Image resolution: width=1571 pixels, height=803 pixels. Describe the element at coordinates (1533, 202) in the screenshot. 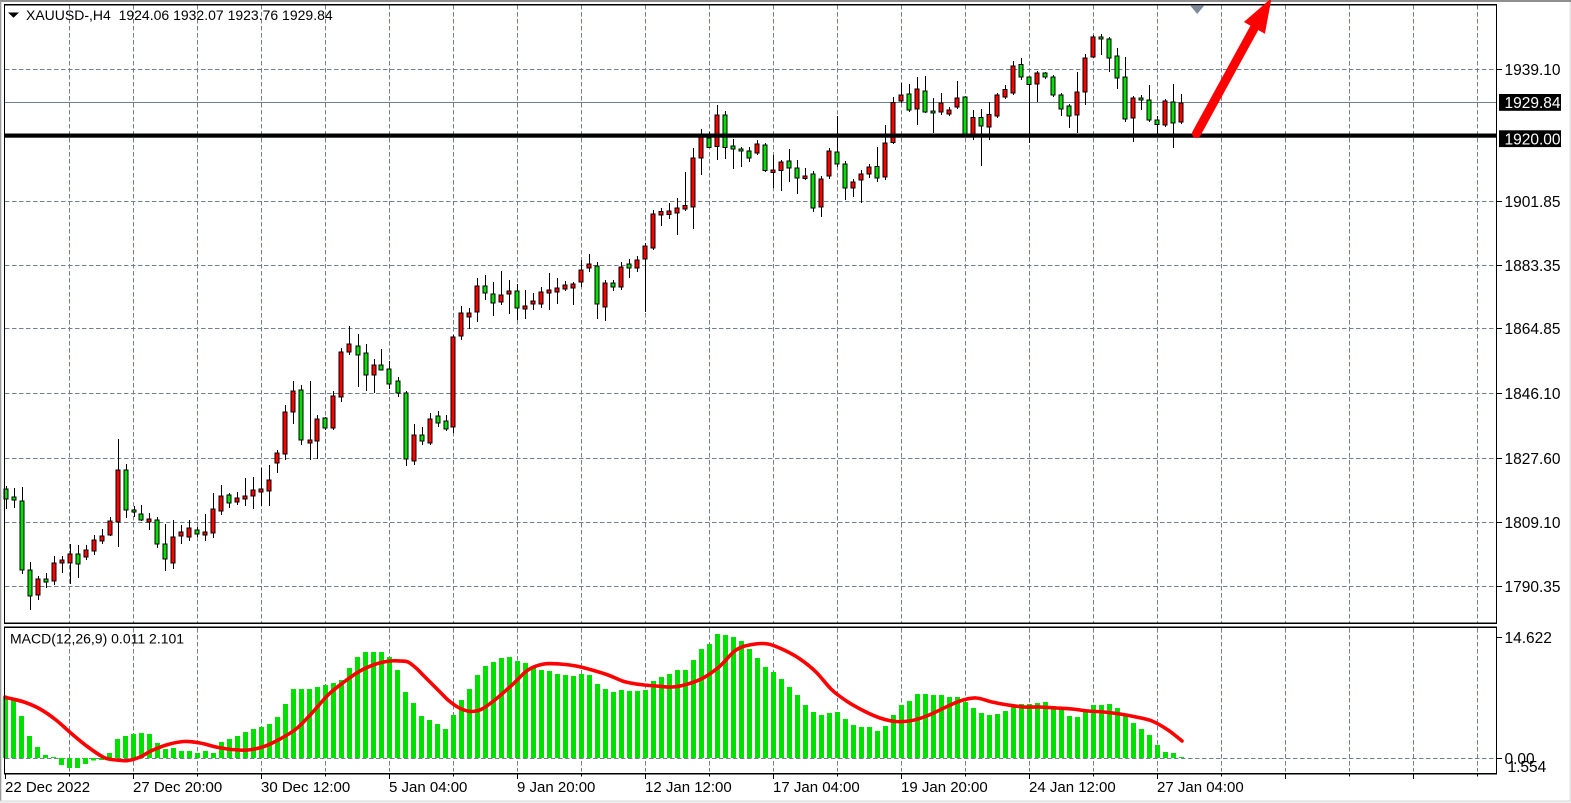

I see `svg-text: 1901.85` at that location.